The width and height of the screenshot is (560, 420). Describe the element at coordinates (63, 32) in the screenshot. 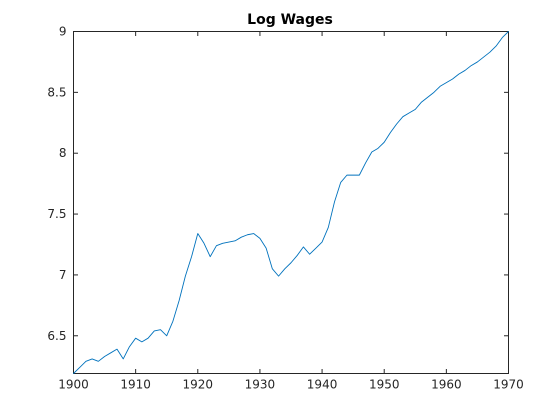

I see `y-tick-label: 9` at that location.